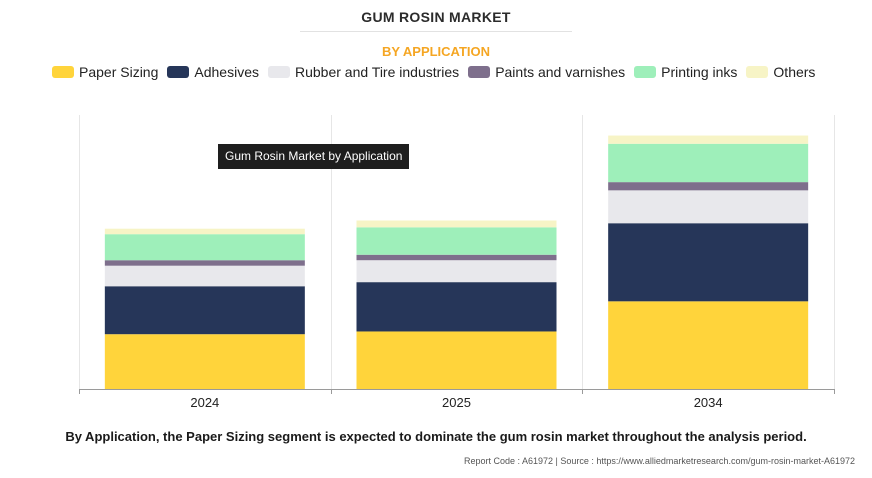 The image size is (872, 478). Describe the element at coordinates (436, 31) in the screenshot. I see `title-divider` at that location.